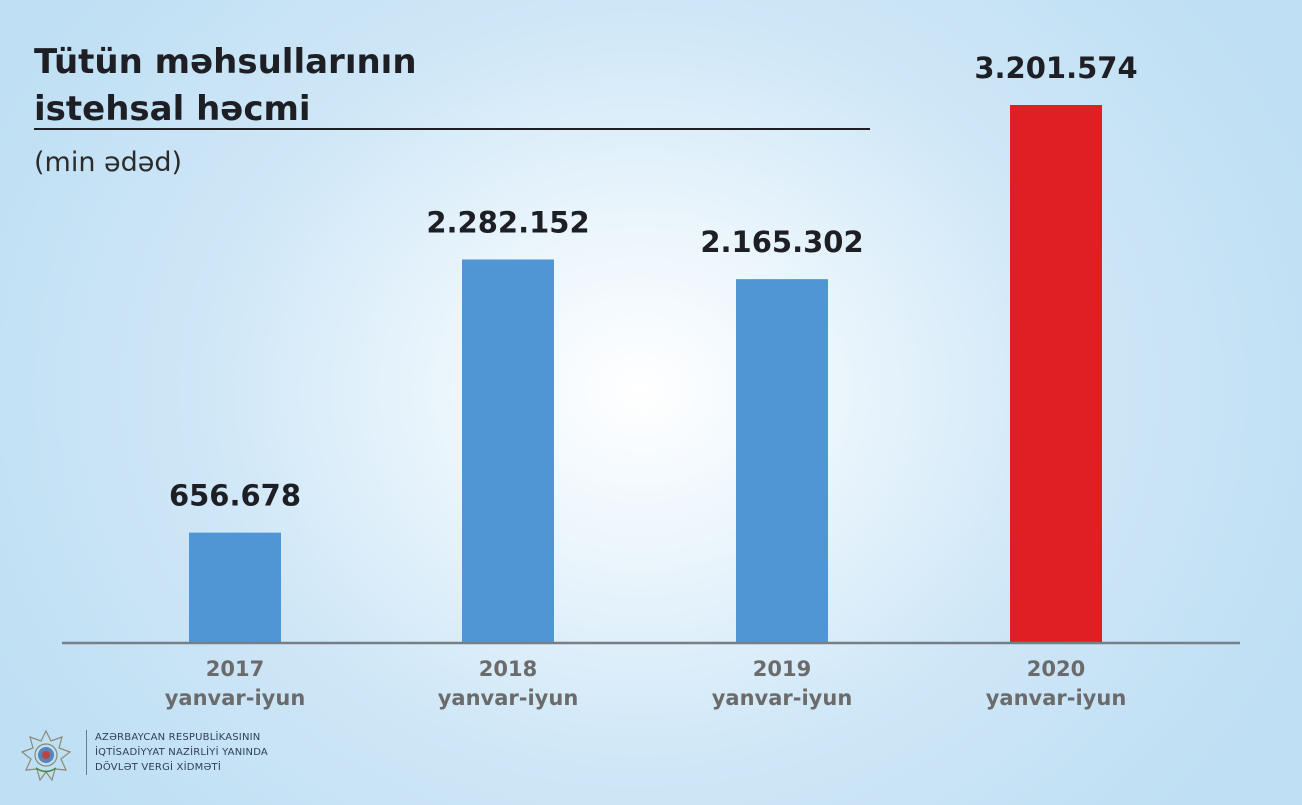  What do you see at coordinates (46, 755) in the screenshot?
I see `state-emblem-icon` at bounding box center [46, 755].